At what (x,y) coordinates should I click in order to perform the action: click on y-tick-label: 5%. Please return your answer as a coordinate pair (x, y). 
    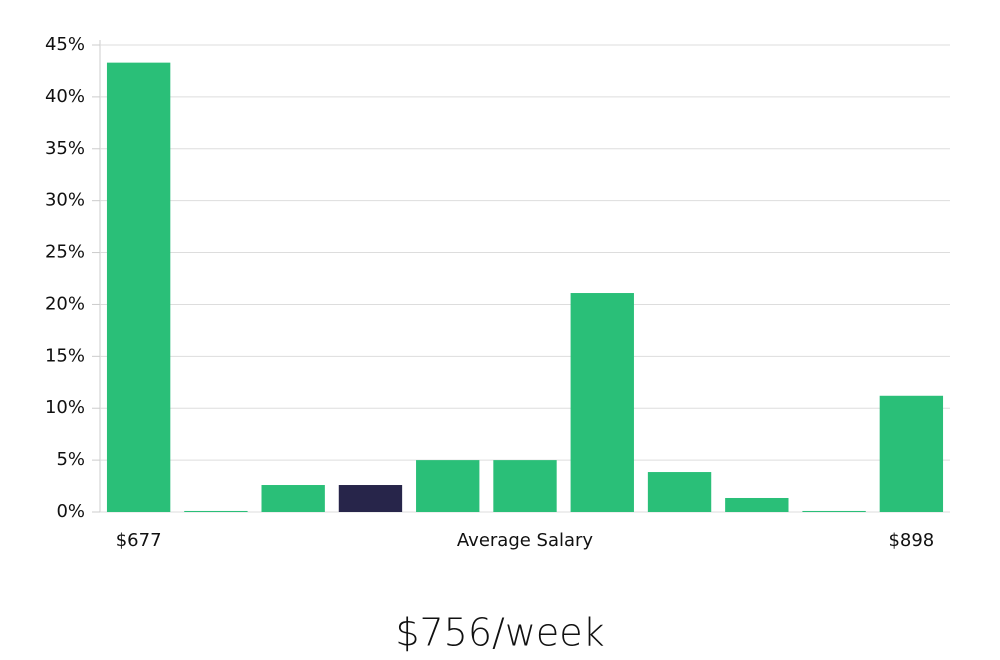
    Looking at the image, I should click on (70, 459).